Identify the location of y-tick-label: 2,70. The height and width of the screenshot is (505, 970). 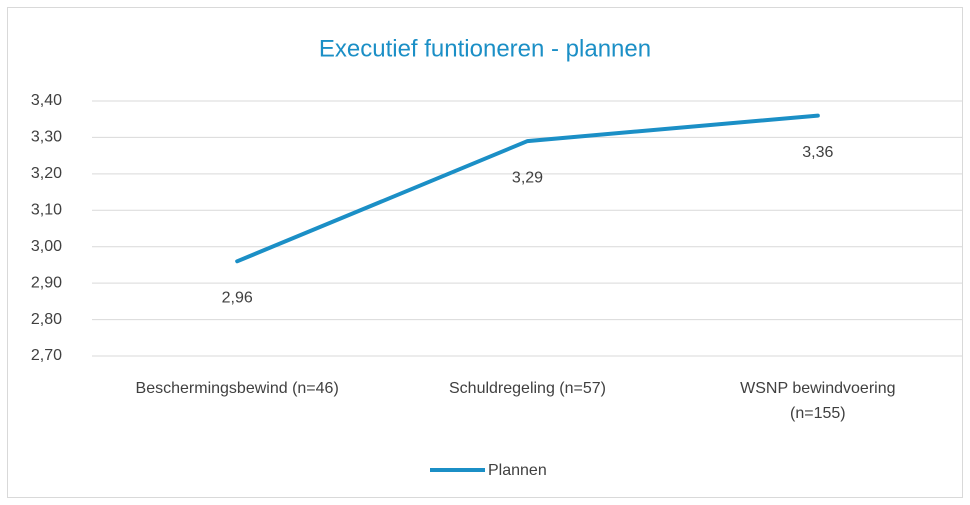
(46, 355).